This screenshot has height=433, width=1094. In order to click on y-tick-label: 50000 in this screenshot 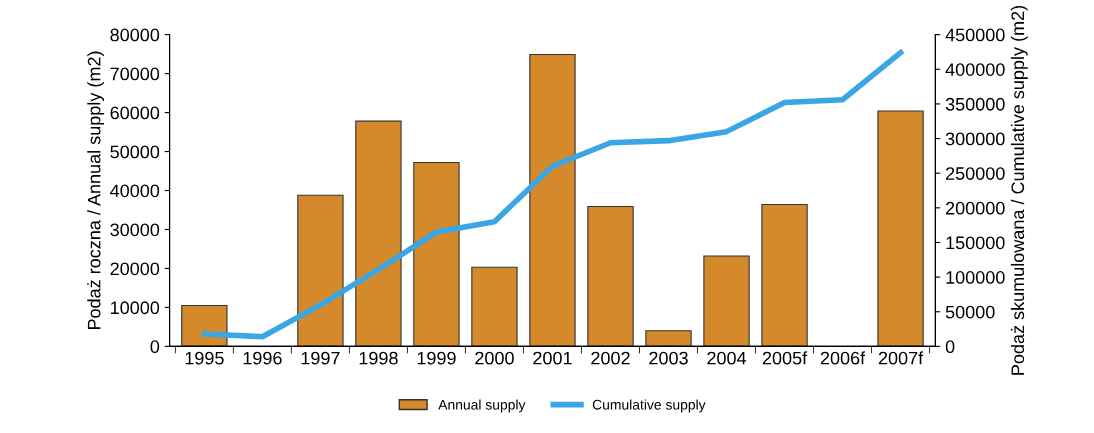, I will do `click(135, 152)`.